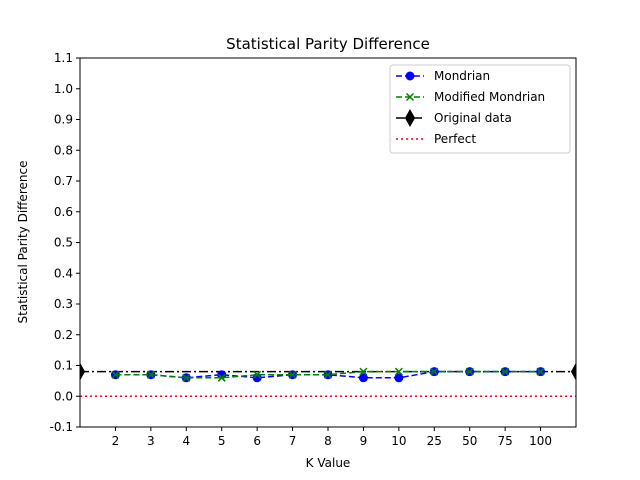  I want to click on x-tick-label: 4, so click(186, 441).